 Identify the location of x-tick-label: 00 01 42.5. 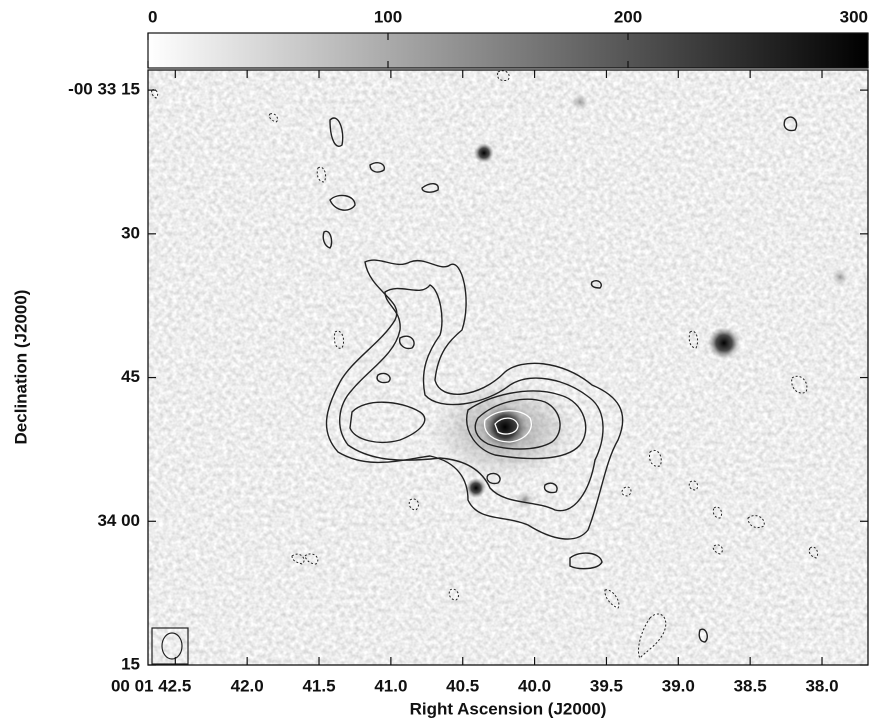
(151, 685).